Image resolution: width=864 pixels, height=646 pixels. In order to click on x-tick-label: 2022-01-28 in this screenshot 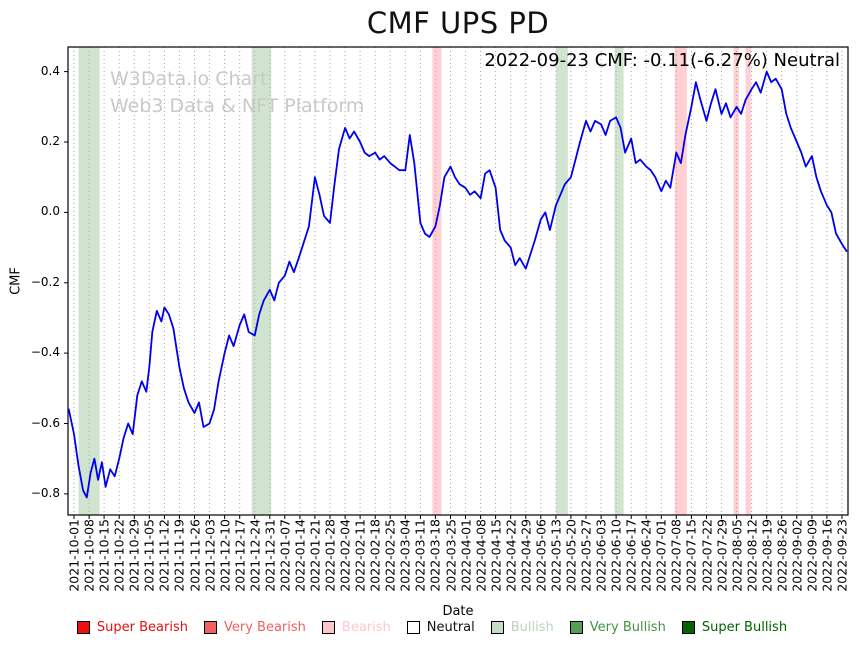, I will do `click(330, 555)`.